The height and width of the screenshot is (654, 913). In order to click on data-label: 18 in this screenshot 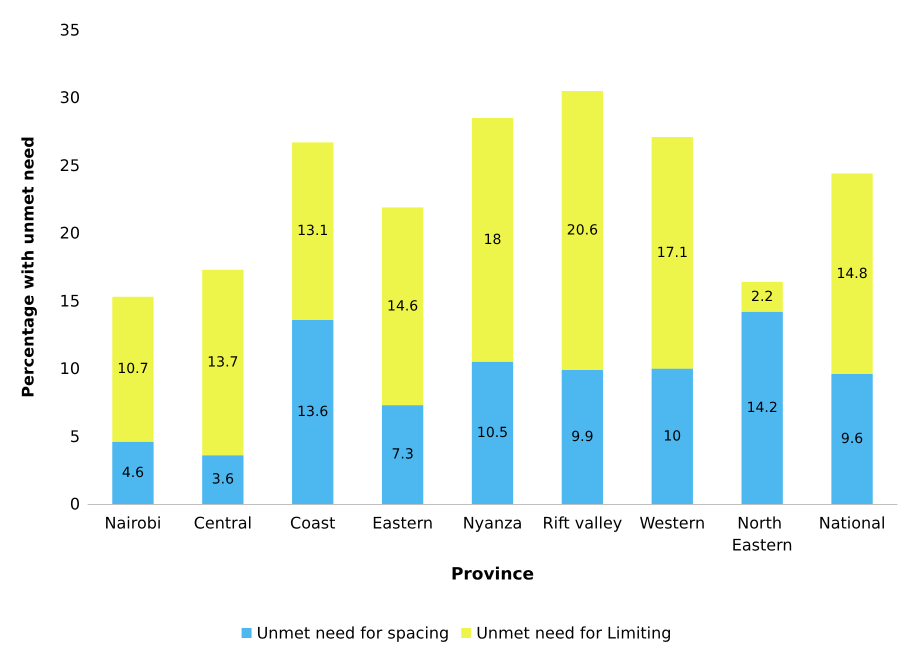, I will do `click(493, 240)`.